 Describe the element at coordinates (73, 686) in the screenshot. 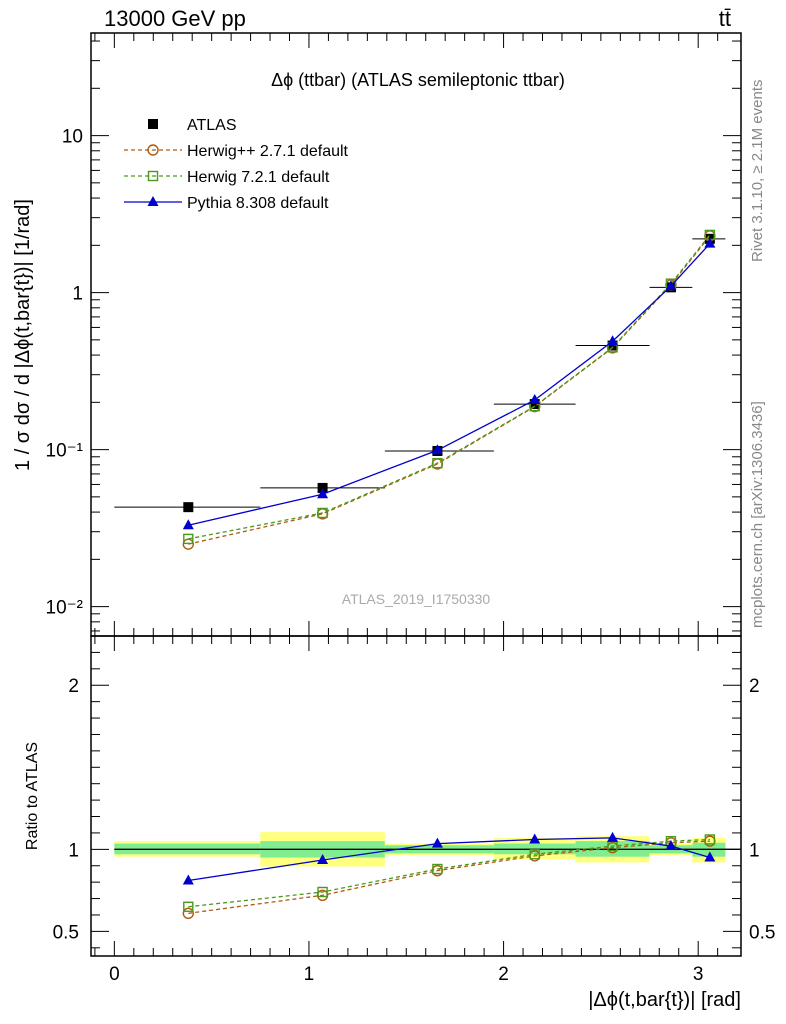

I see `ratio-y-tick-label: 2` at that location.